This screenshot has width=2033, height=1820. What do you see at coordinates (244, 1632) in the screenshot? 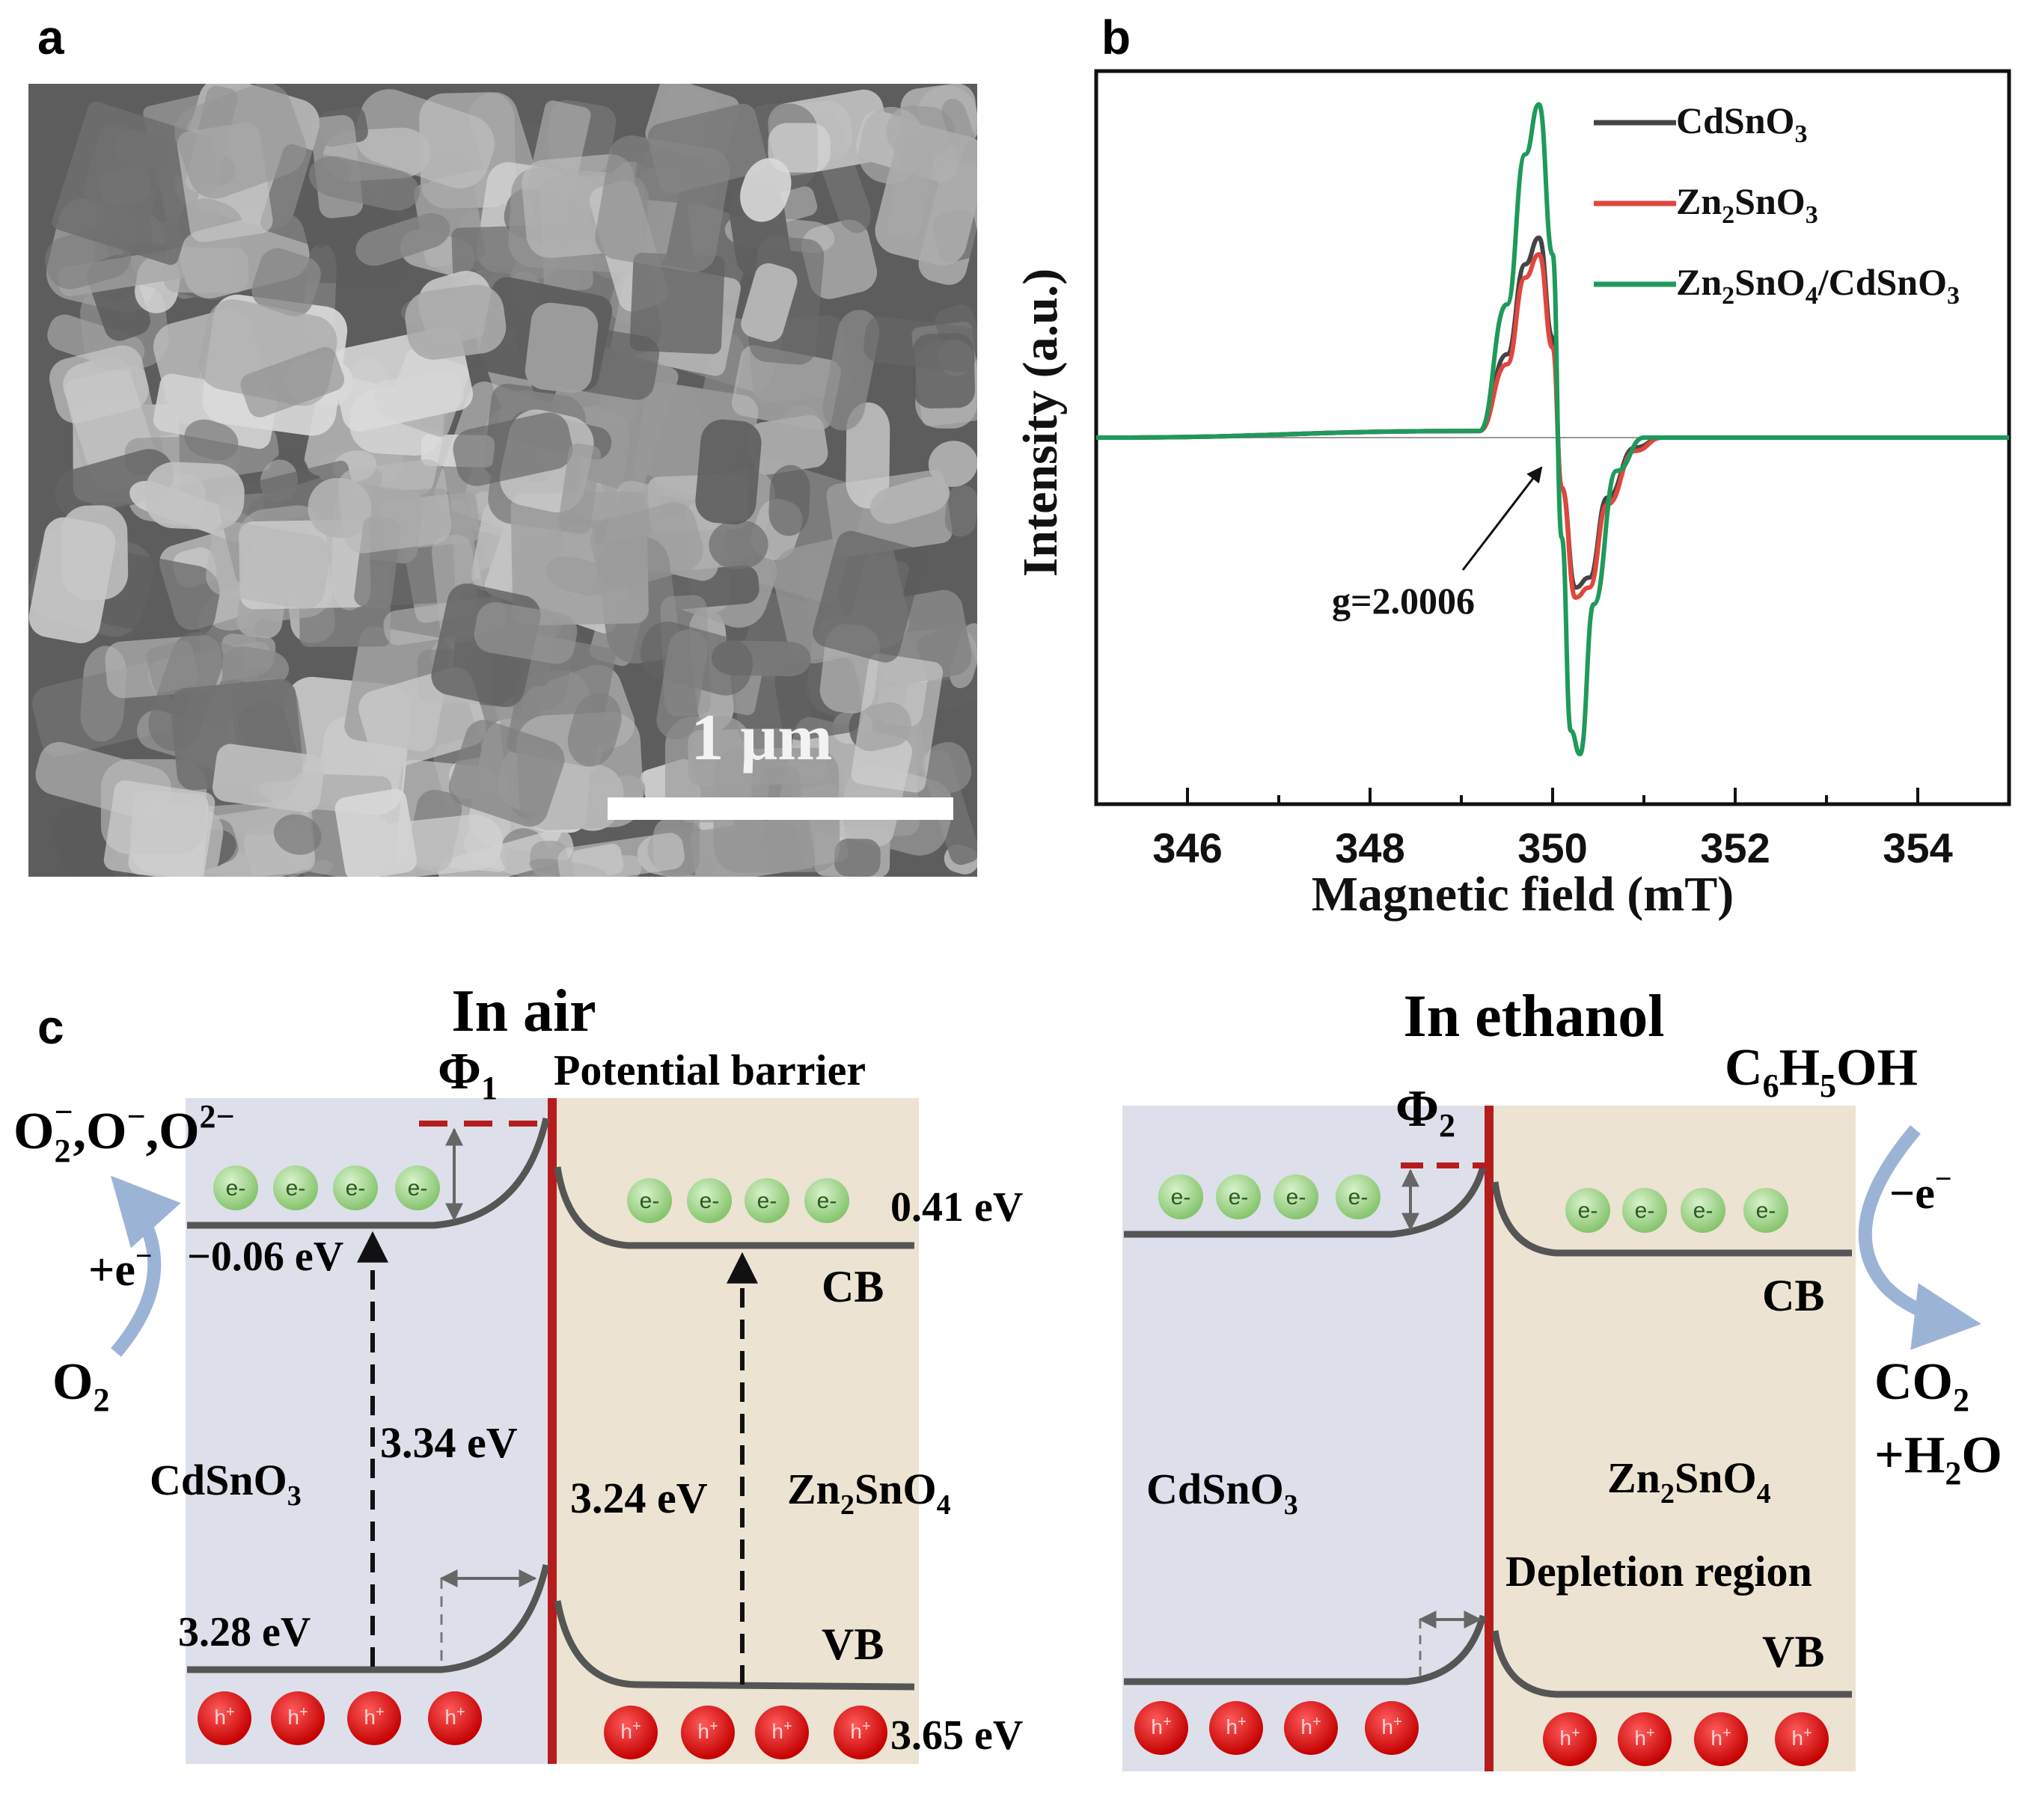
I see `vb-left-energy: 3.28 eV` at bounding box center [244, 1632].